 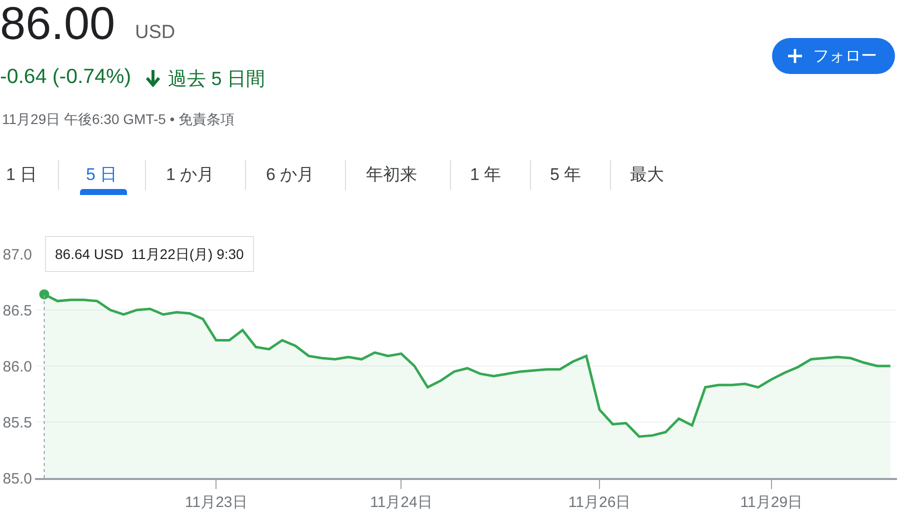 I want to click on y-tick-label: 86.0, so click(x=17, y=367).